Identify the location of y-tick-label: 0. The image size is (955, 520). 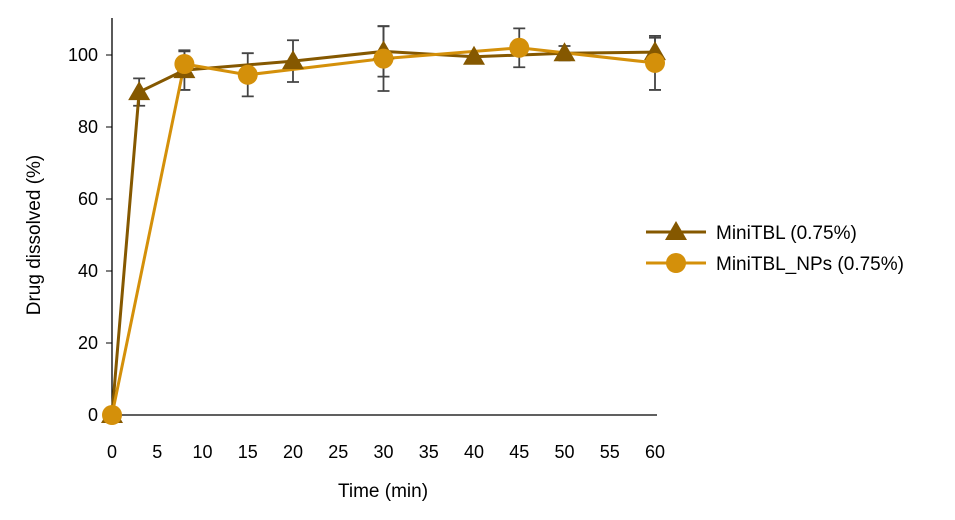
(93, 415).